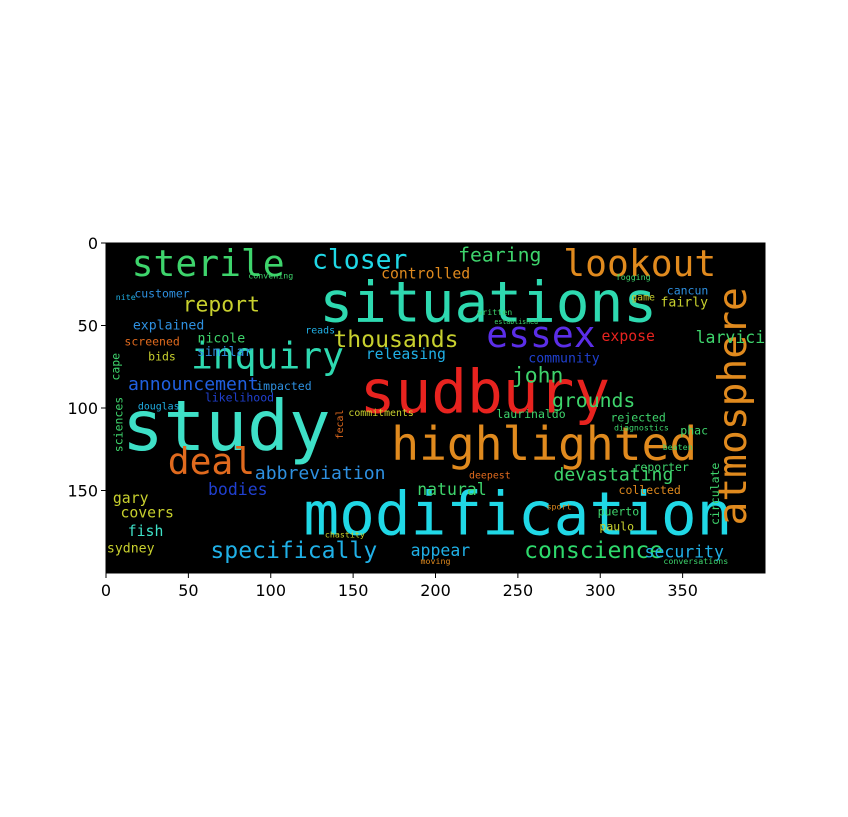 Image resolution: width=848 pixels, height=817 pixels. Describe the element at coordinates (93, 243) in the screenshot. I see `y-tick-label: 0` at that location.